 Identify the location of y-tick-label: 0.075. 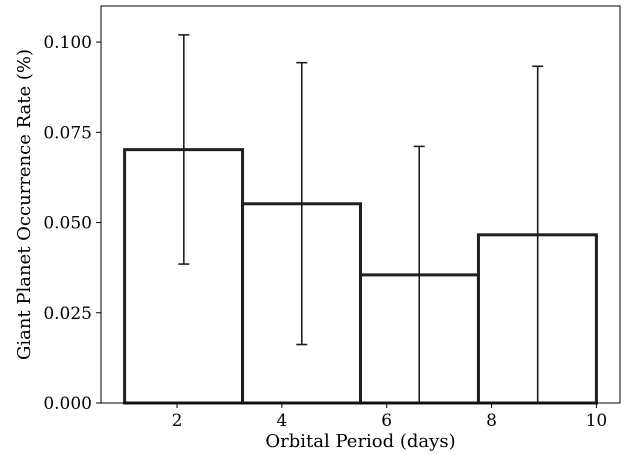
(67, 133).